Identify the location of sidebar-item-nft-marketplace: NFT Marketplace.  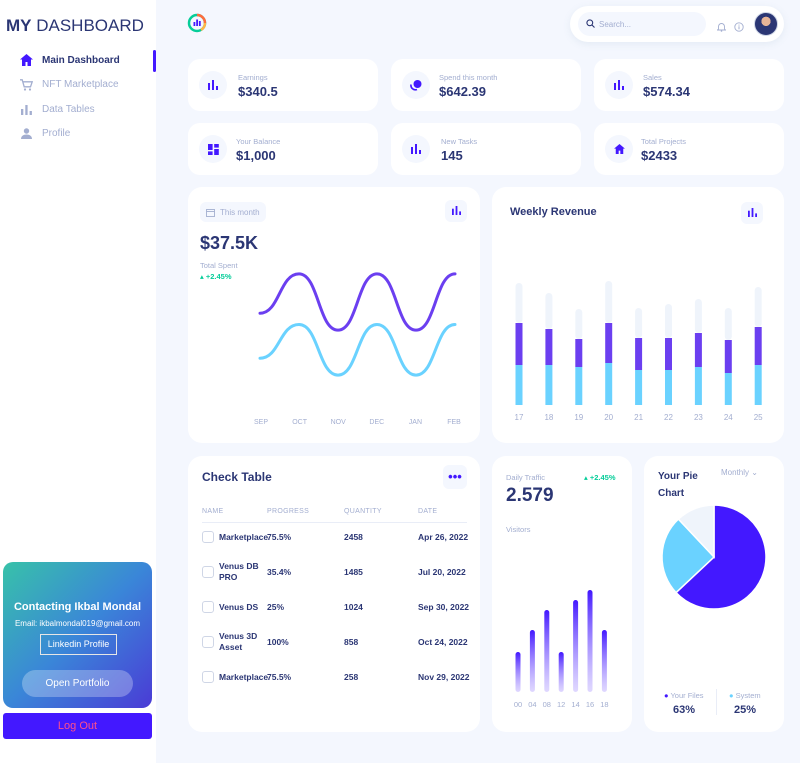
(78, 85).